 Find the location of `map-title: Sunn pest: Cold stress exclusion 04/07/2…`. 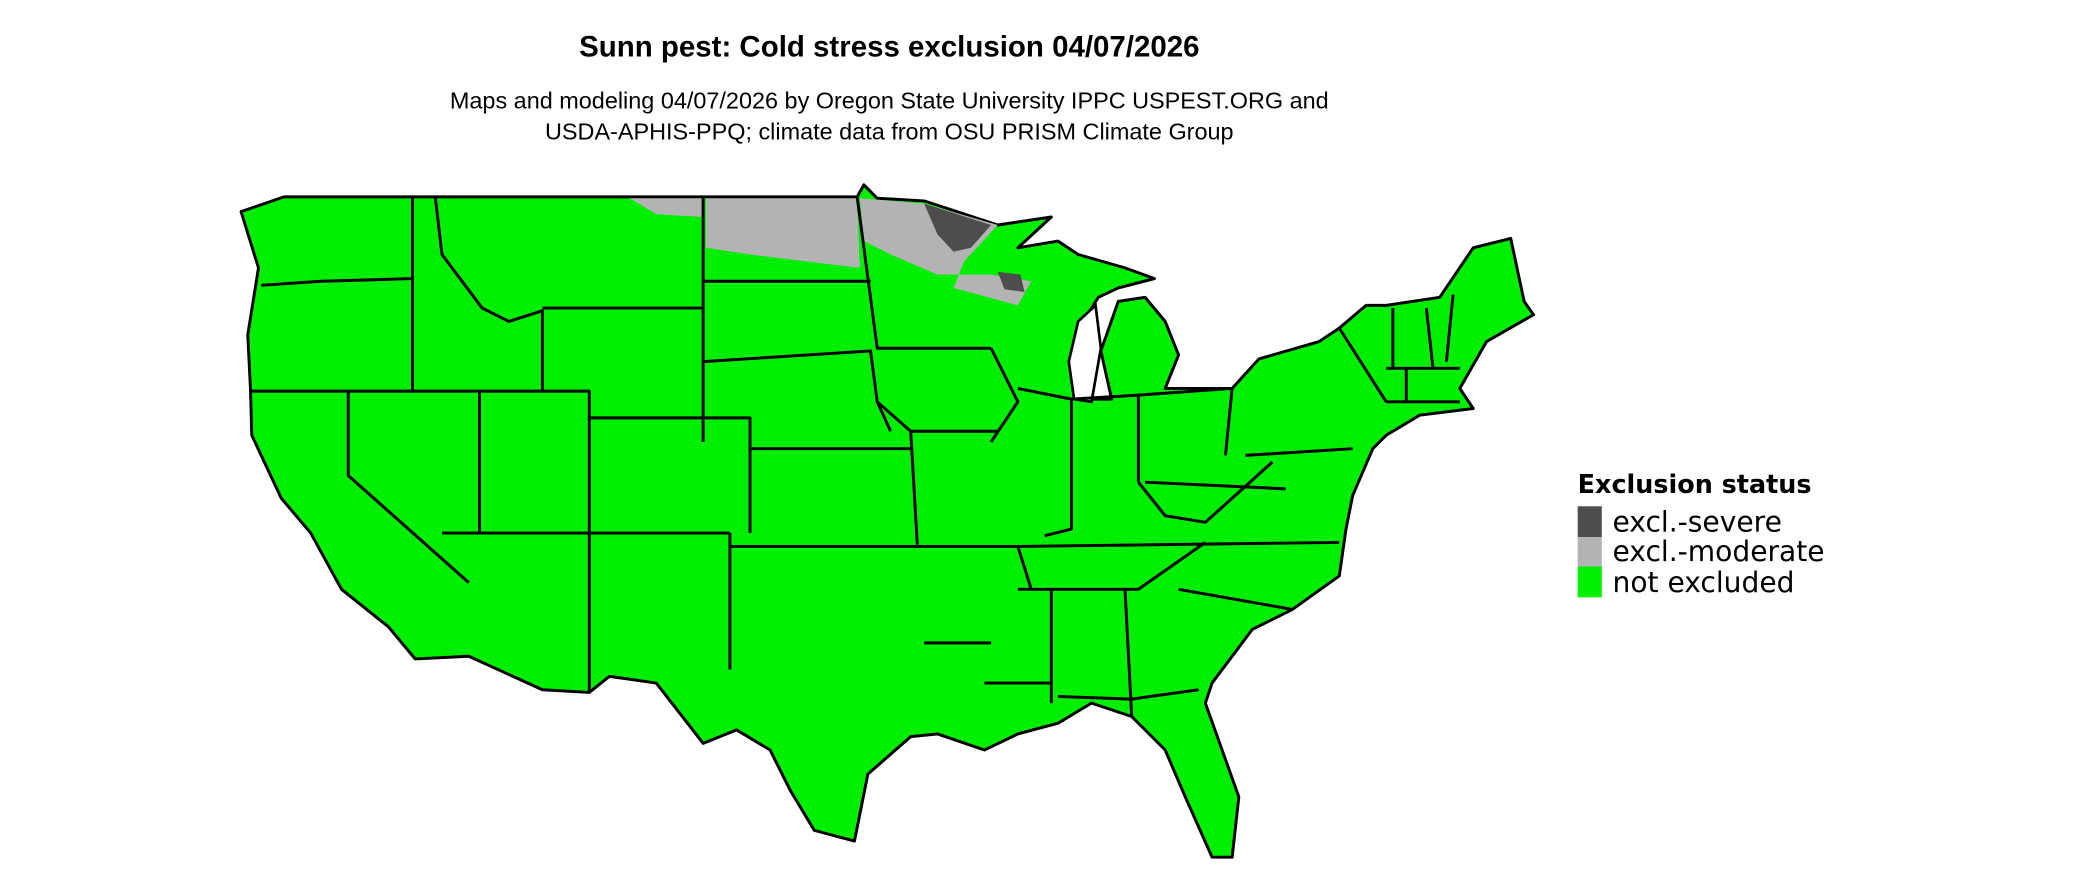

map-title: Sunn pest: Cold stress exclusion 04/07/2… is located at coordinates (889, 46).